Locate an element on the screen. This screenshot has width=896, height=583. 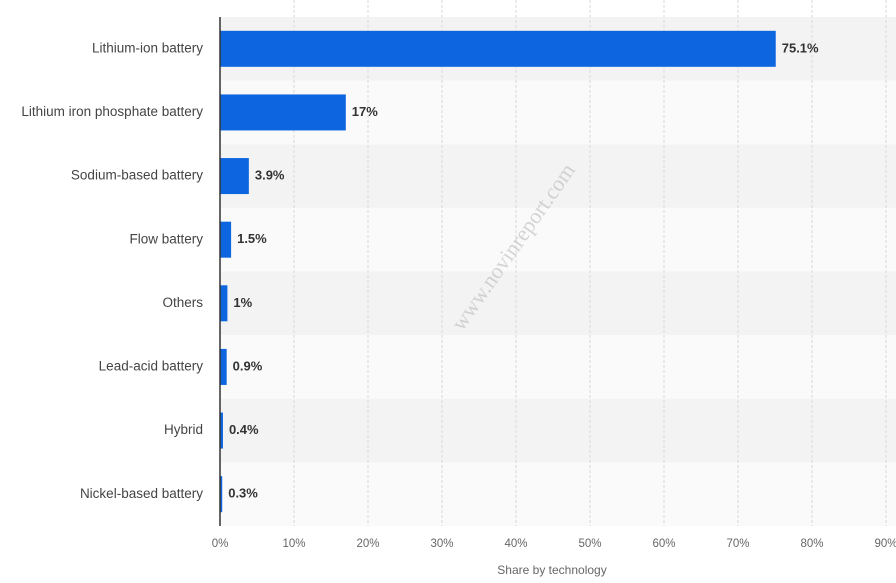
x-tick-label: 60% is located at coordinates (663, 544).